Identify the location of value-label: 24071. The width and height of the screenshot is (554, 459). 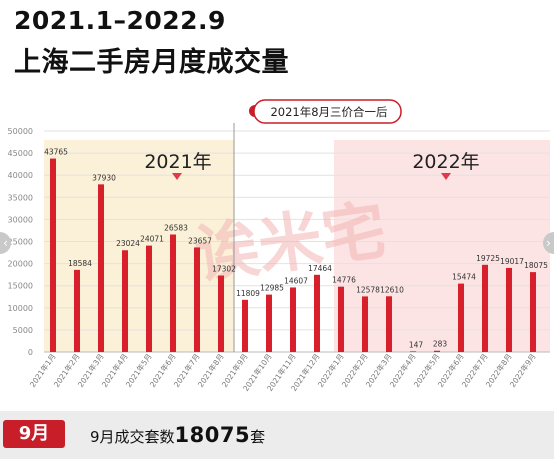
(152, 239).